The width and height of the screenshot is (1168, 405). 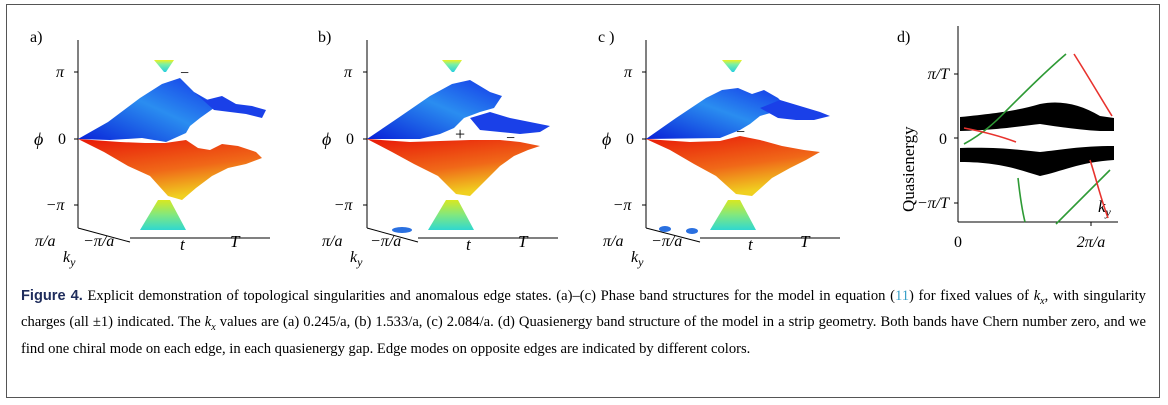 I want to click on panel-d-xtick-0: 0, so click(x=958, y=242).